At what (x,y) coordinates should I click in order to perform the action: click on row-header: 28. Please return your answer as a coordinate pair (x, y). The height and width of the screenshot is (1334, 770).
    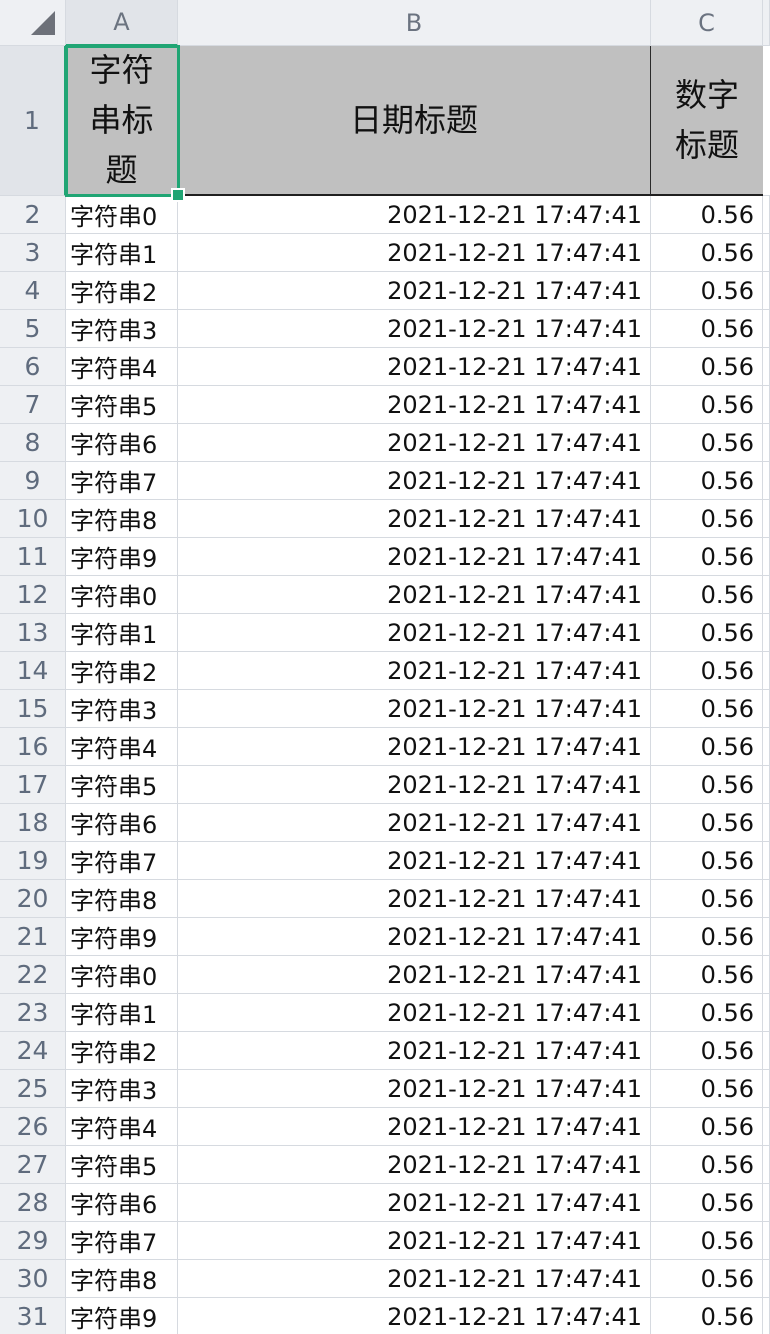
    Looking at the image, I should click on (33, 1203).